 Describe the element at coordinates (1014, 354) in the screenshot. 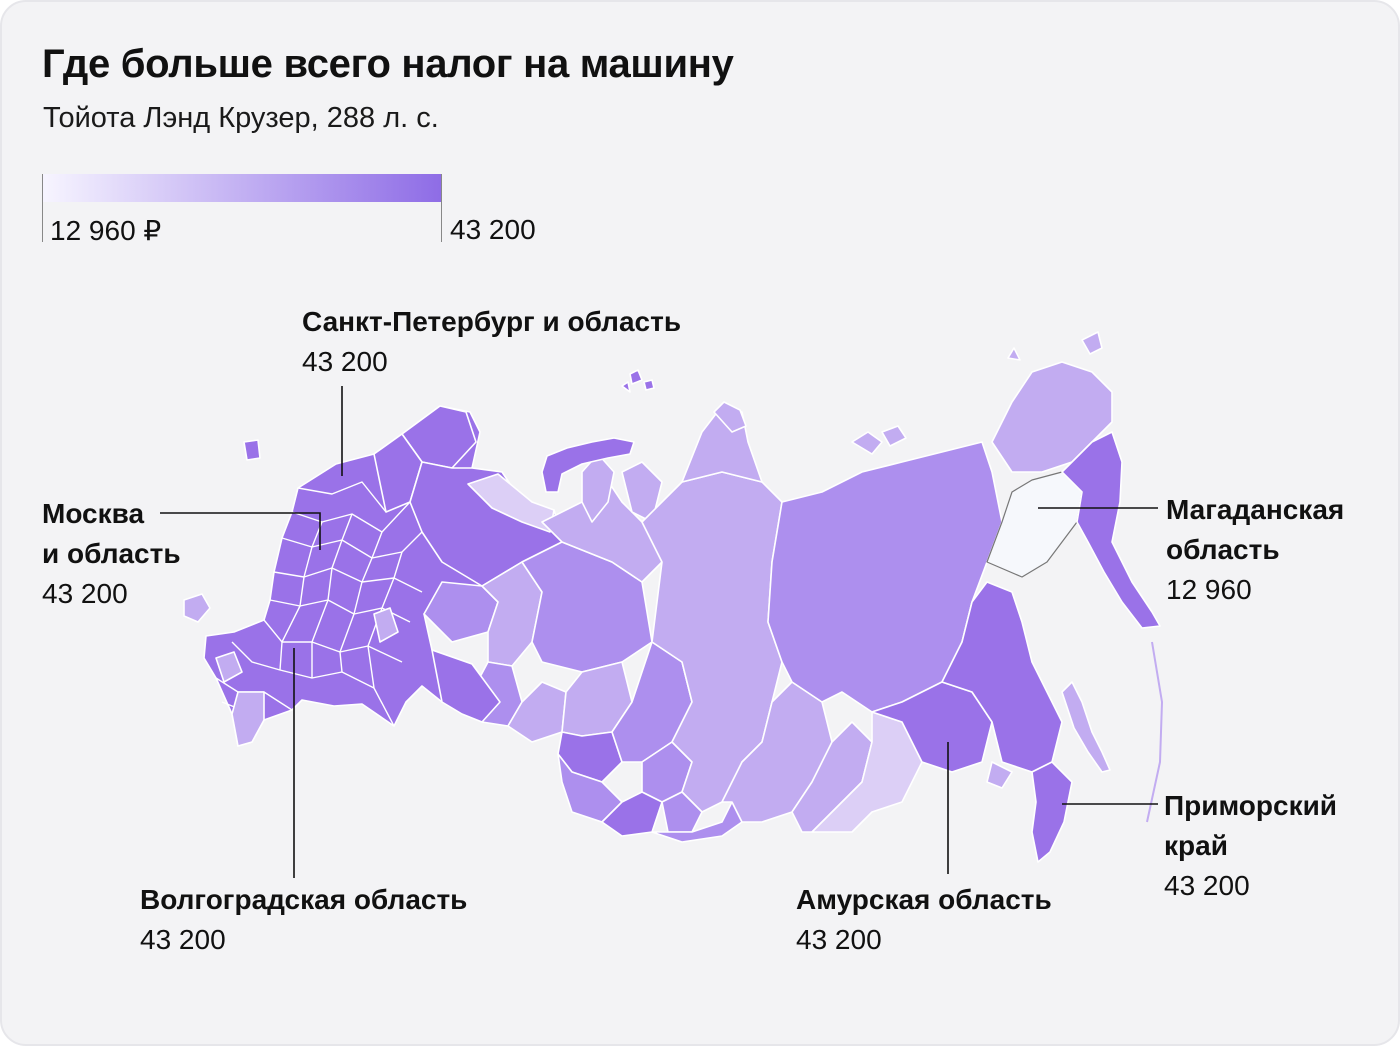

I see `region-wrangel` at that location.